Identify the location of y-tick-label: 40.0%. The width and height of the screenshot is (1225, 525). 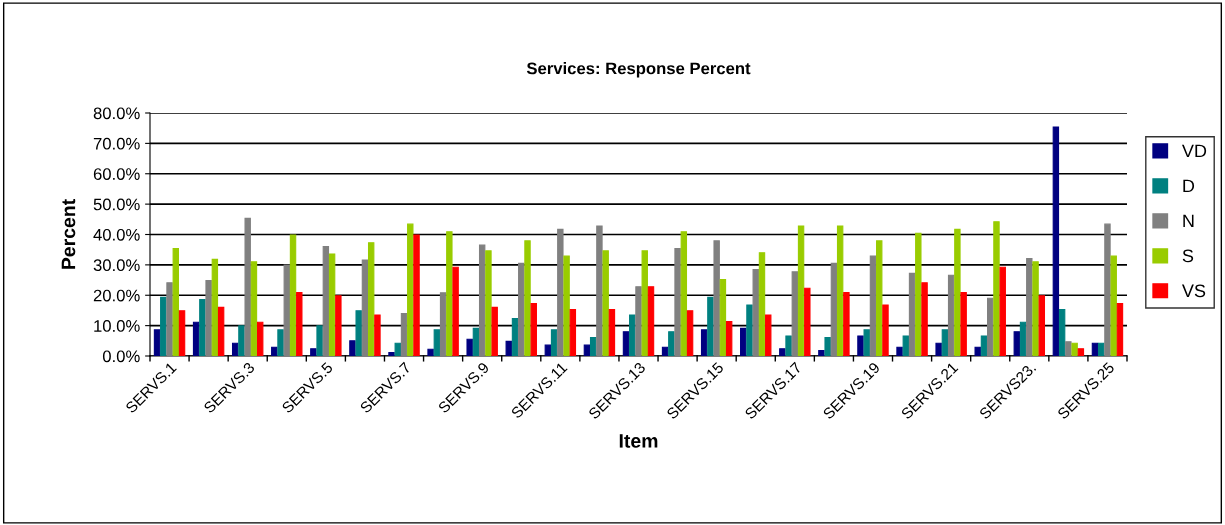
(116, 234).